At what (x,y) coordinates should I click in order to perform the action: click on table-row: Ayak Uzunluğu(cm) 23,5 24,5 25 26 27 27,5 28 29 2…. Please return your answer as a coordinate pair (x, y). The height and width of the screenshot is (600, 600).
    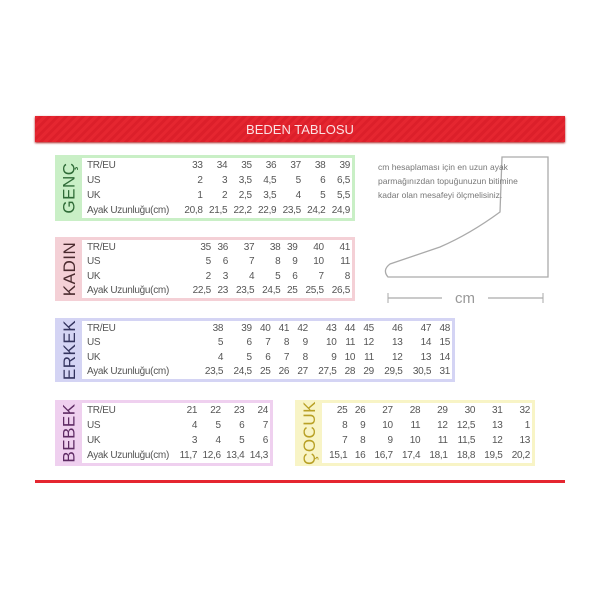
    Looking at the image, I should click on (267, 372).